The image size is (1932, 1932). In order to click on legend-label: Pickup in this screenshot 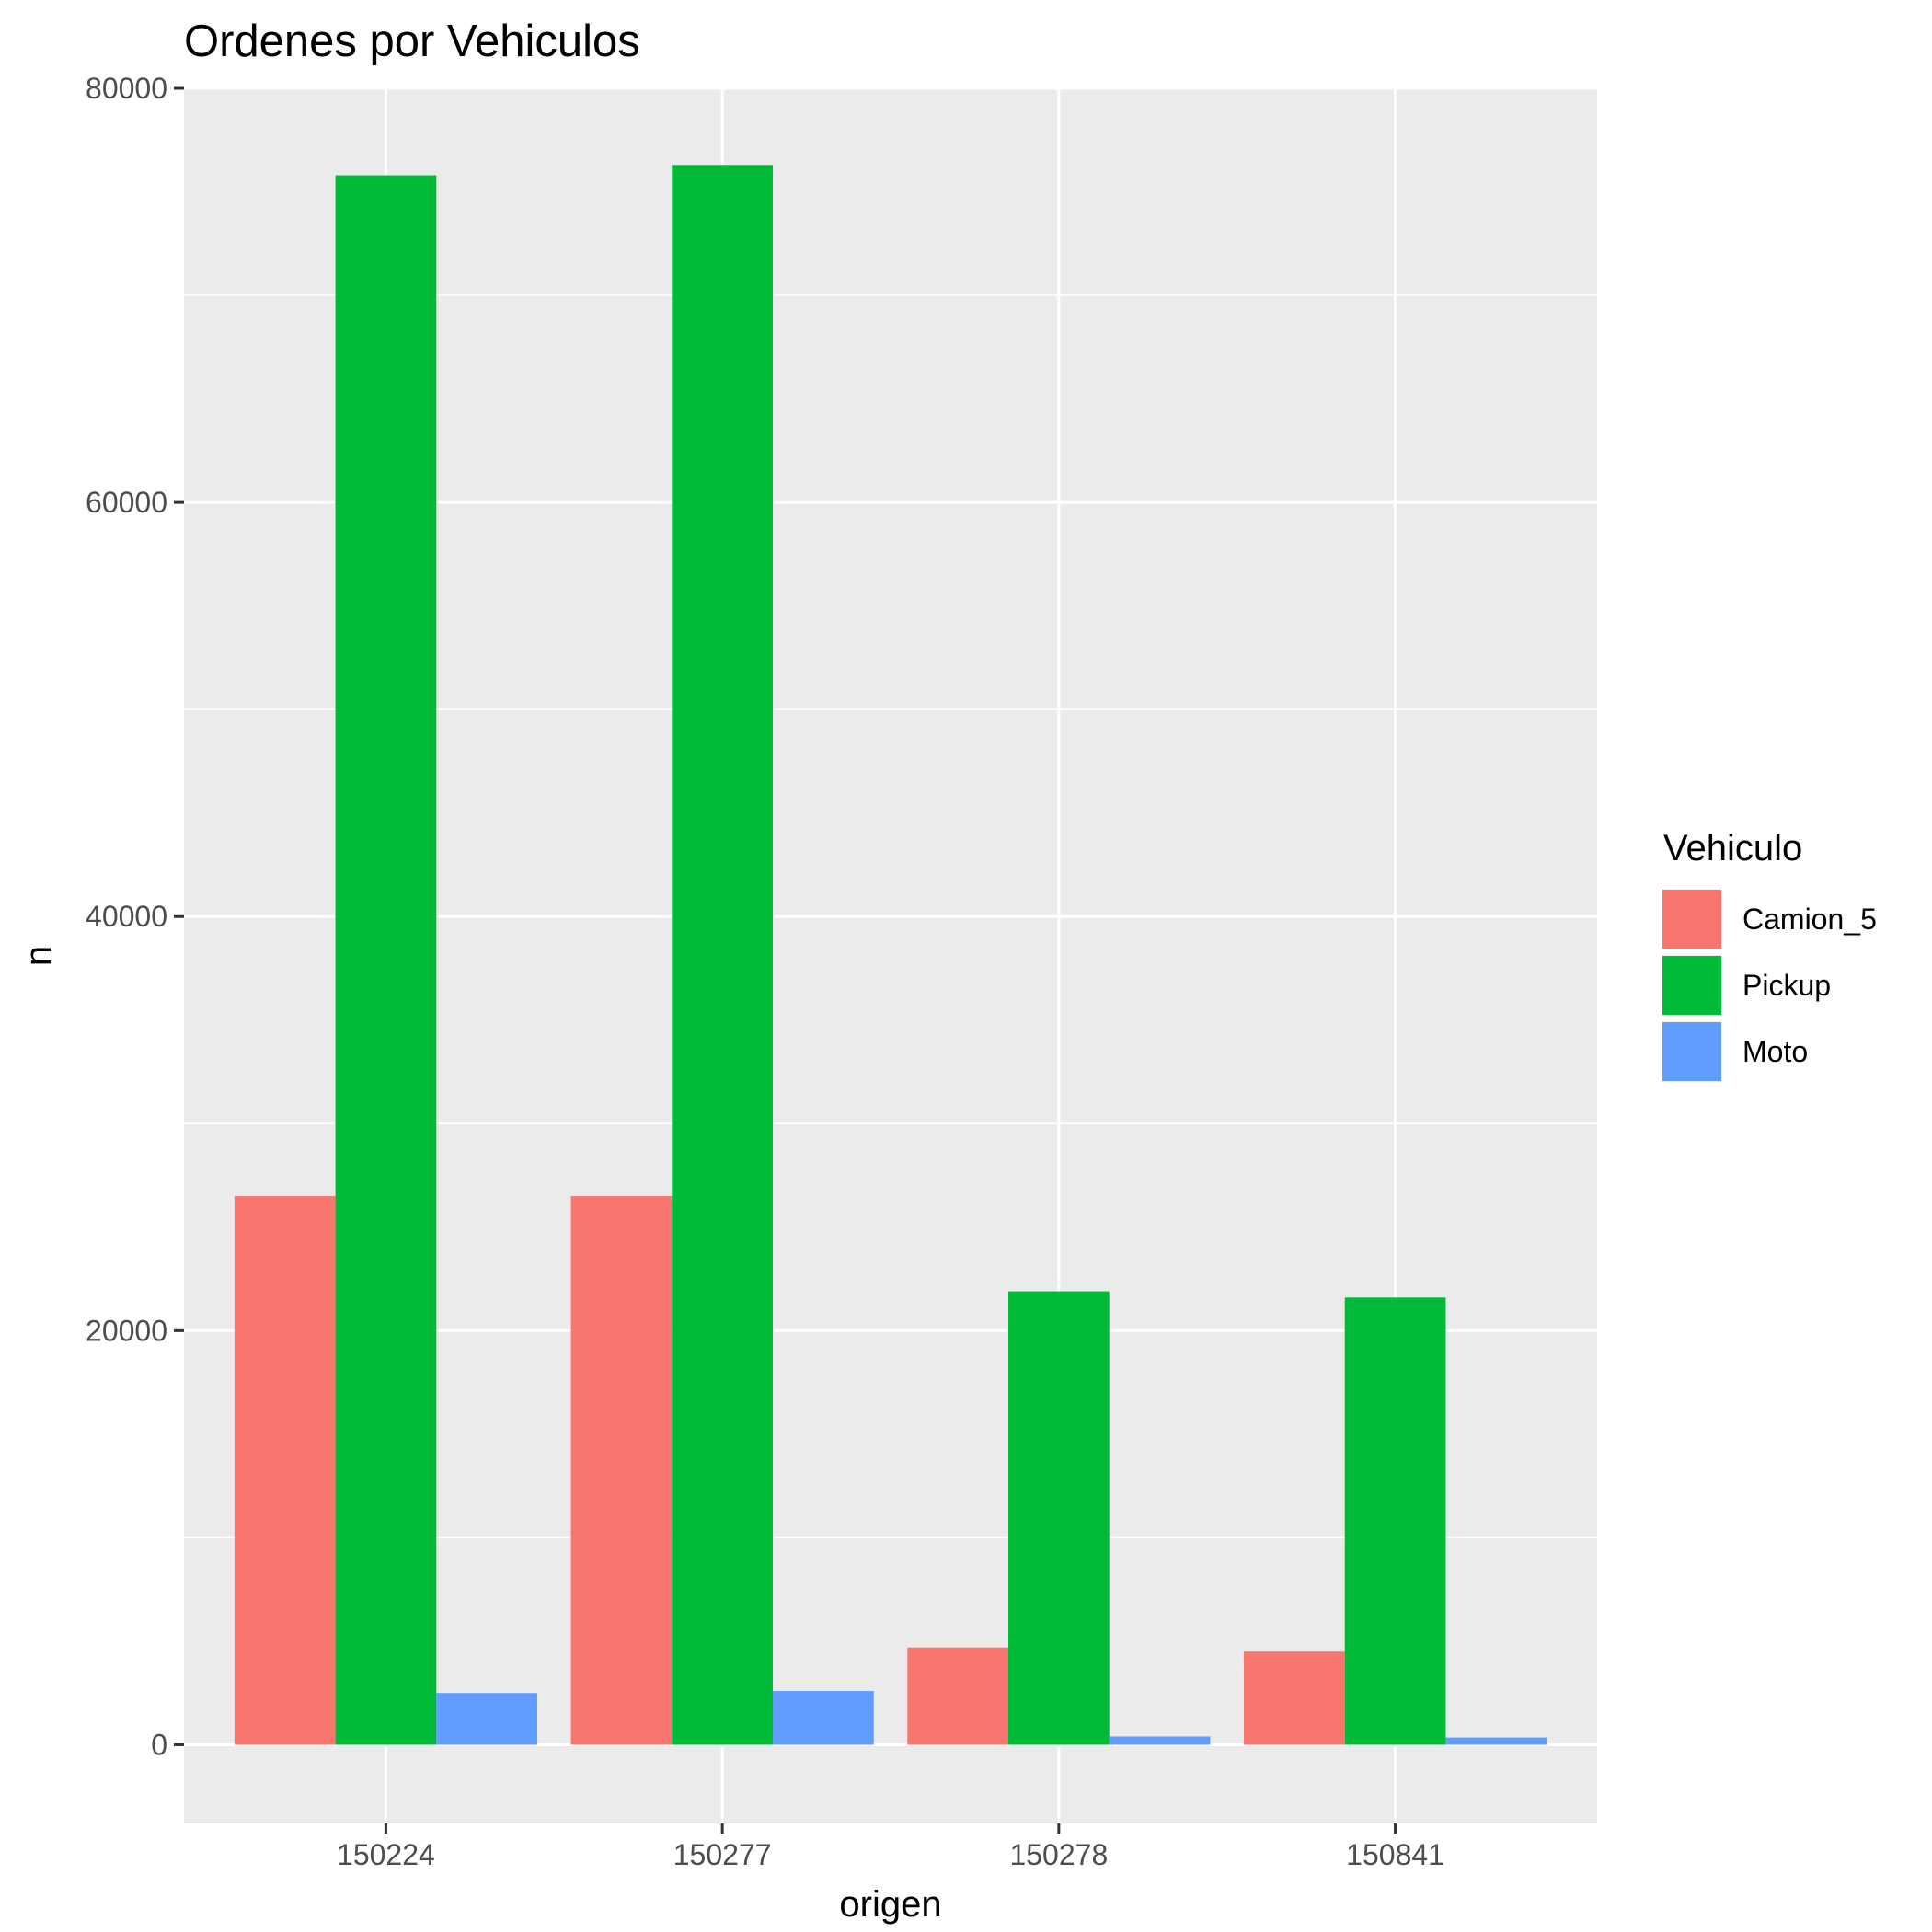, I will do `click(1786, 985)`.